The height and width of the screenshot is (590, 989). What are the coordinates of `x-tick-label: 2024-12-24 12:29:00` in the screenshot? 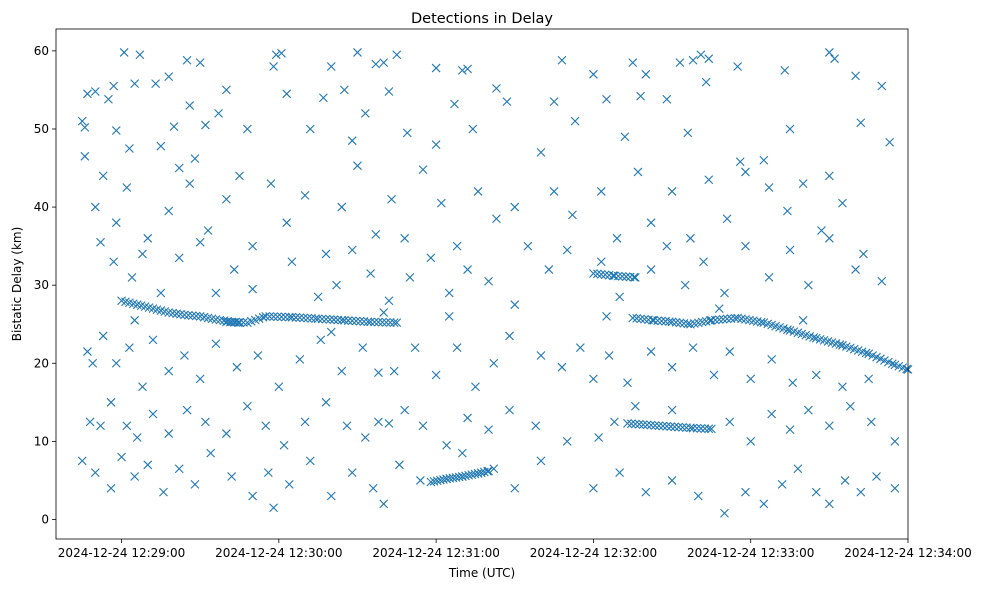 It's located at (121, 553).